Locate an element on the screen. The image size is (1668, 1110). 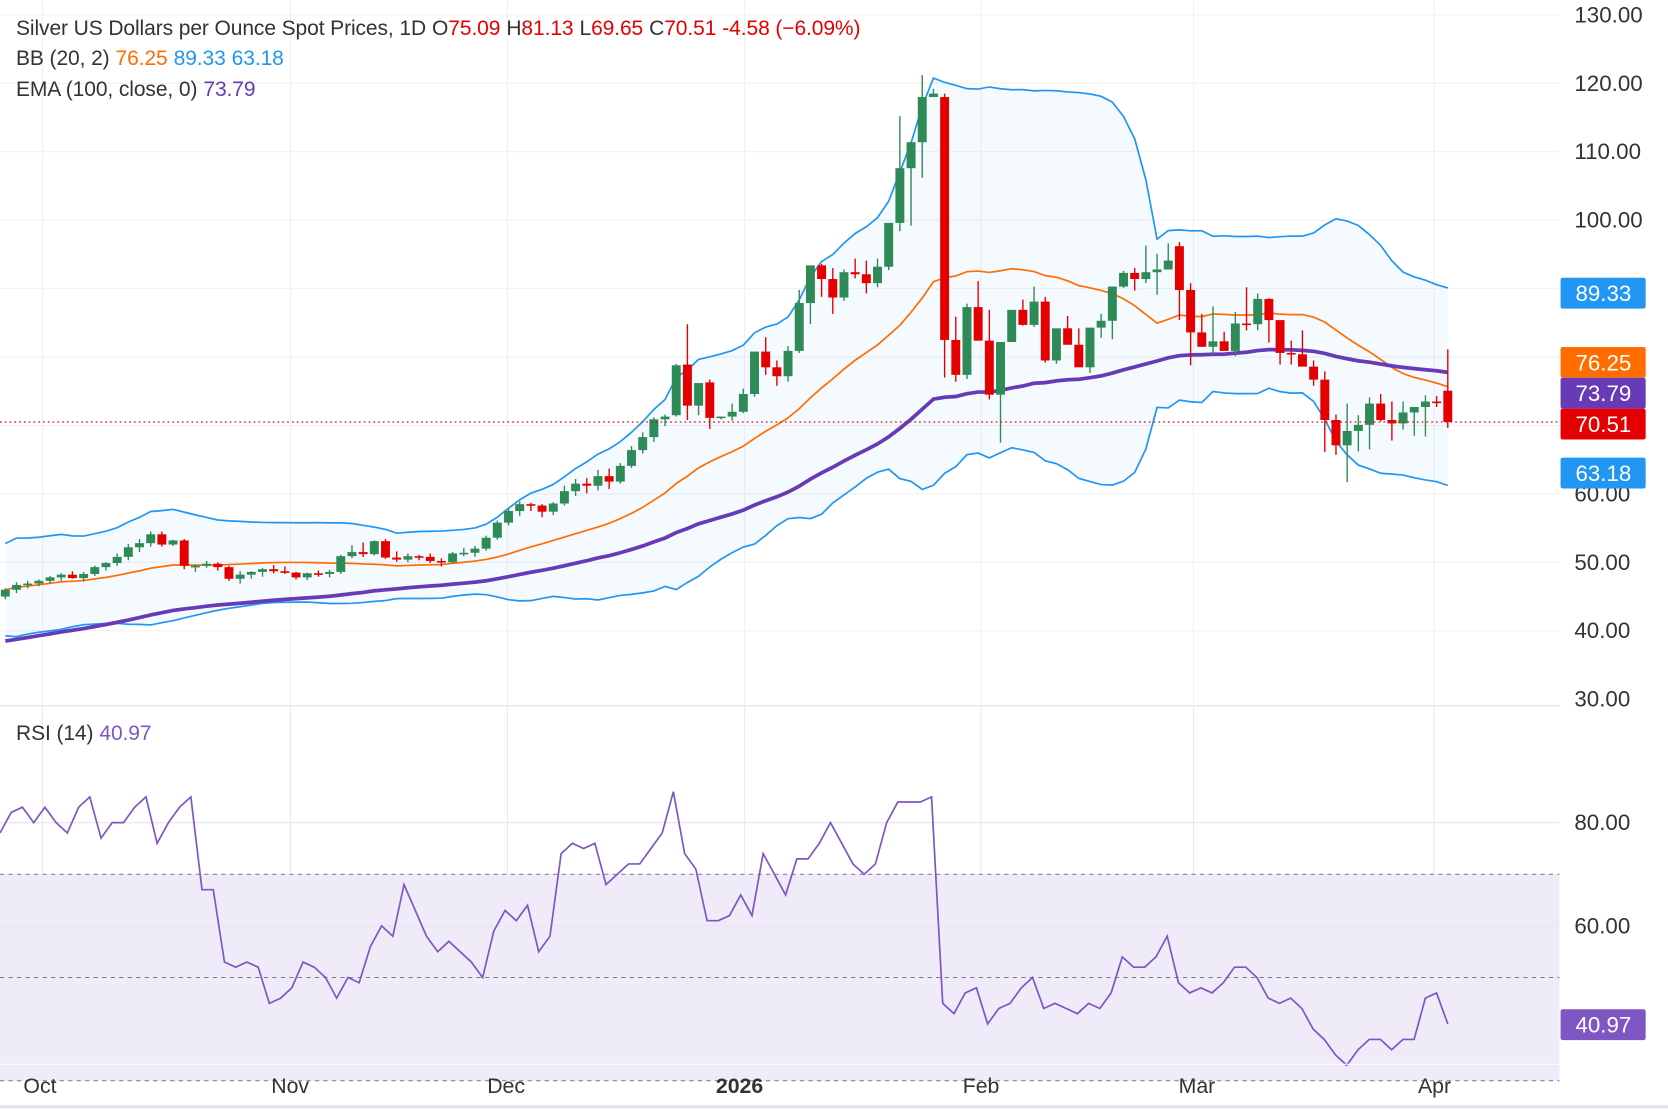
ema-badge is located at coordinates (1603, 393).